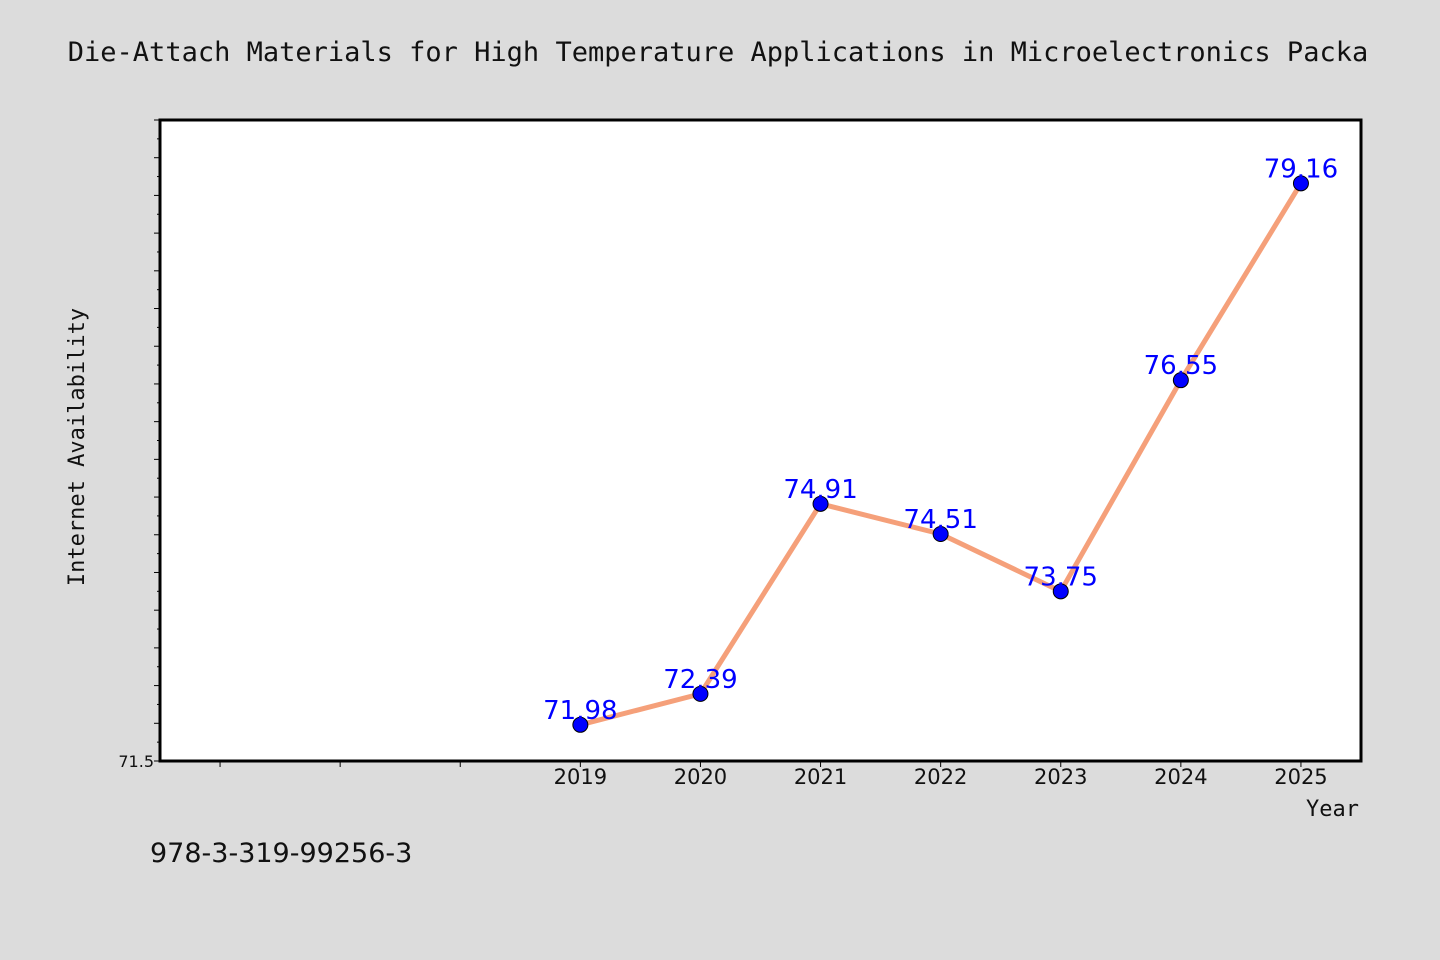  What do you see at coordinates (1061, 577) in the screenshot?
I see `data-label: 73.75` at bounding box center [1061, 577].